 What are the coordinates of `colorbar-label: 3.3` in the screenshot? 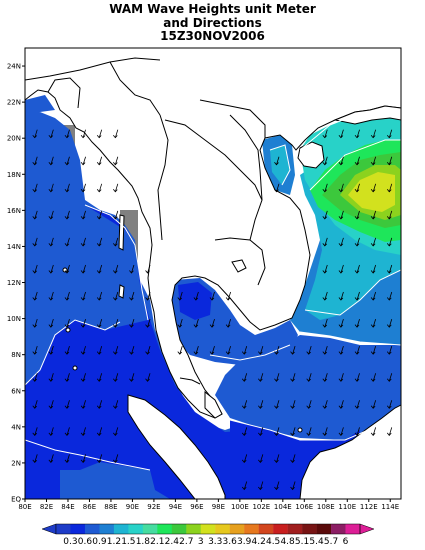 It's located at (215, 542).